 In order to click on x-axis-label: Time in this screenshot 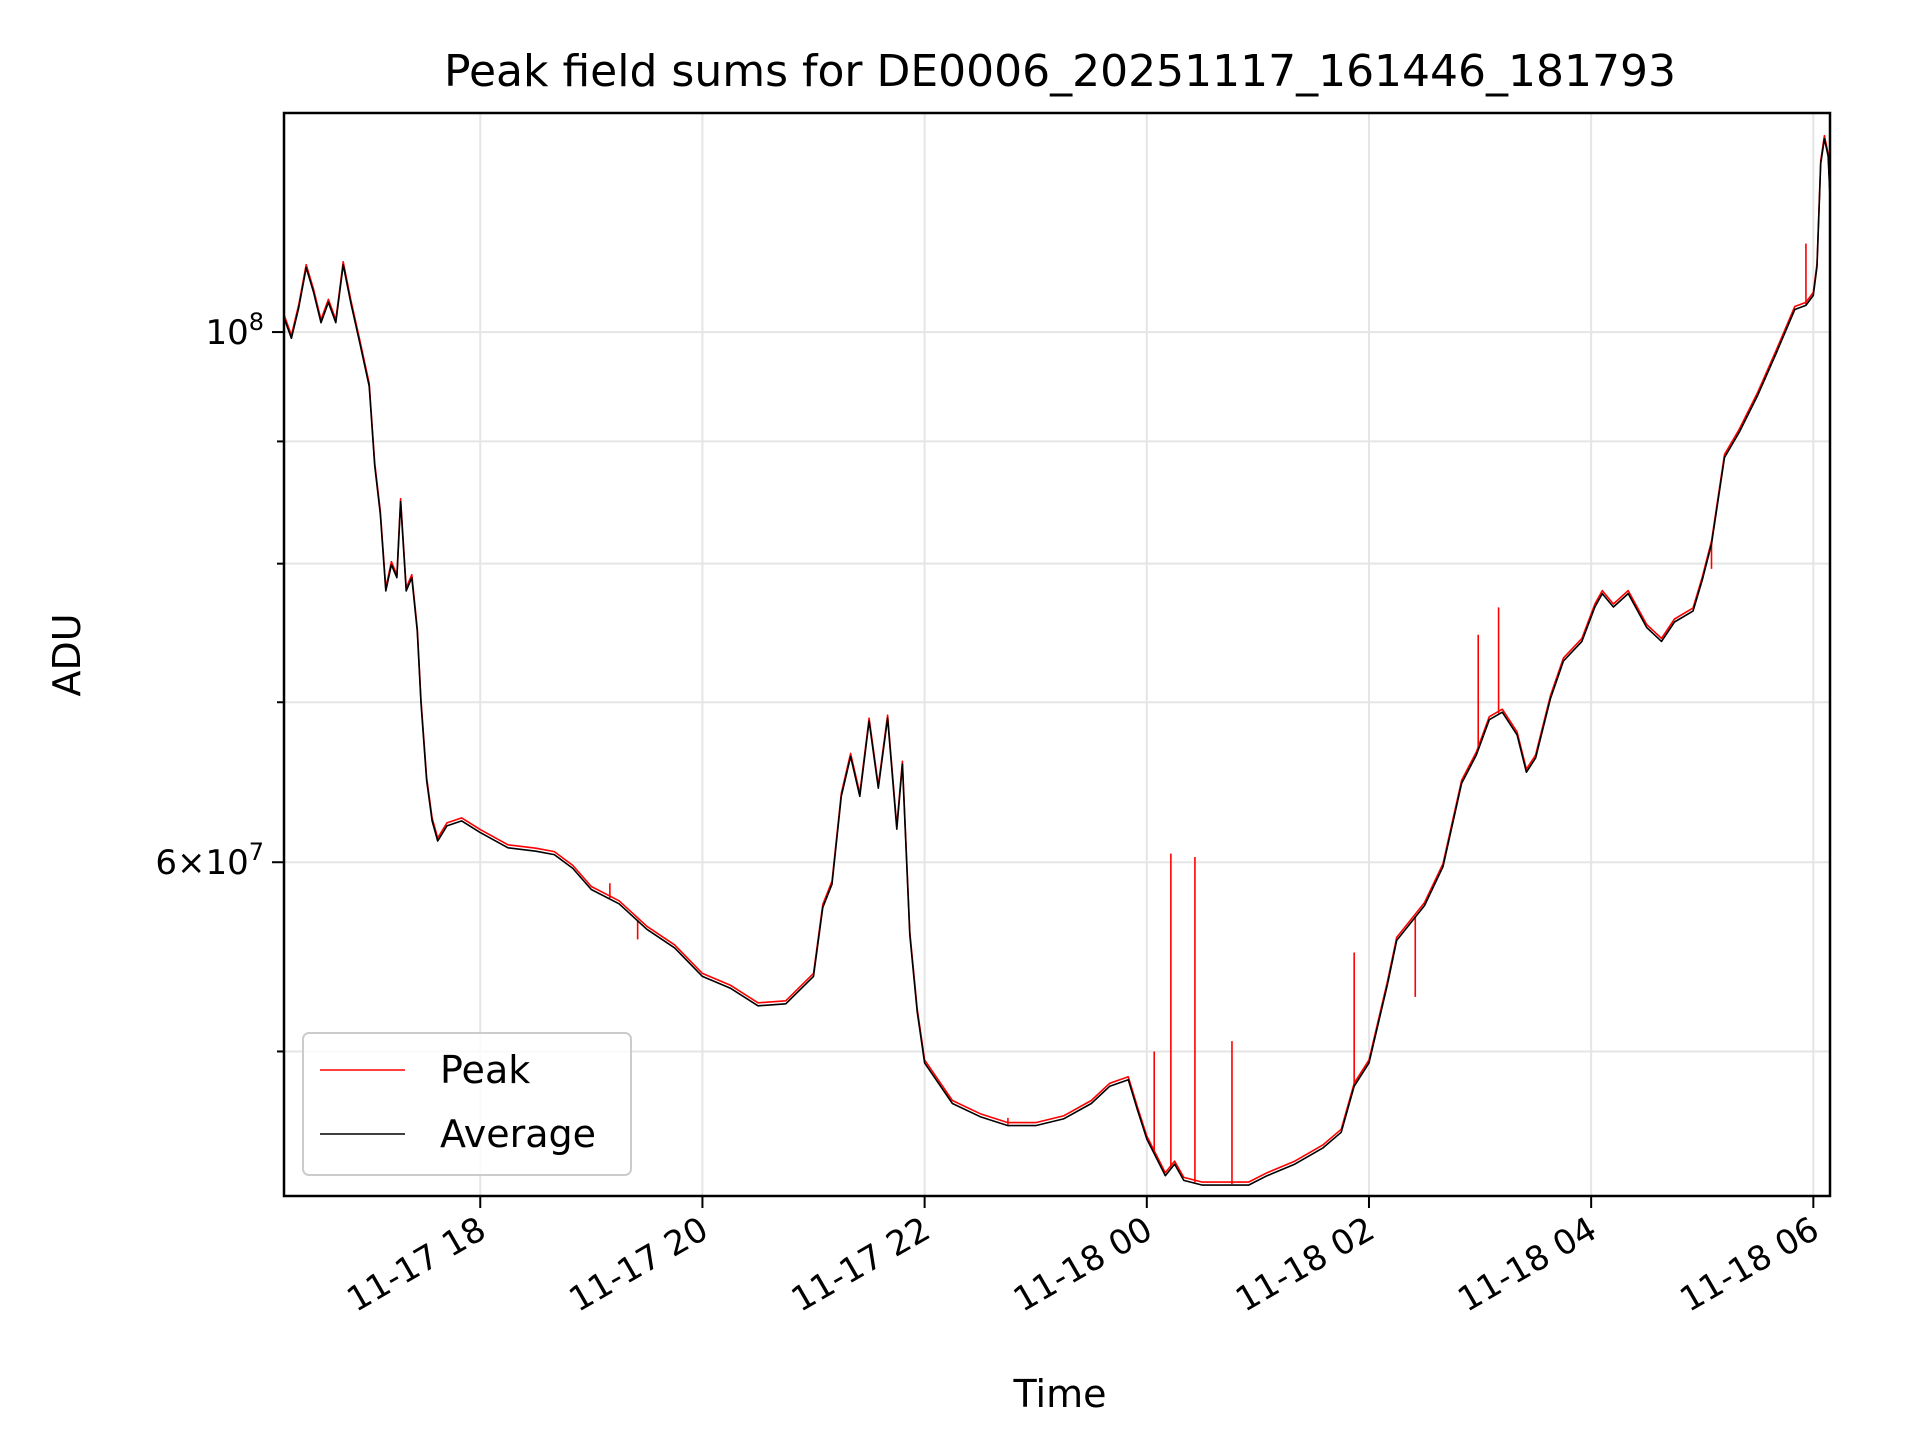, I will do `click(1060, 1394)`.